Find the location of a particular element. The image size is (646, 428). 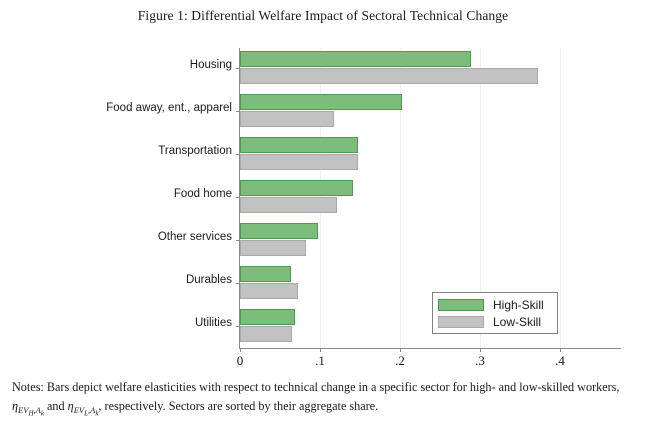

category-label: Other services is located at coordinates (194, 236).